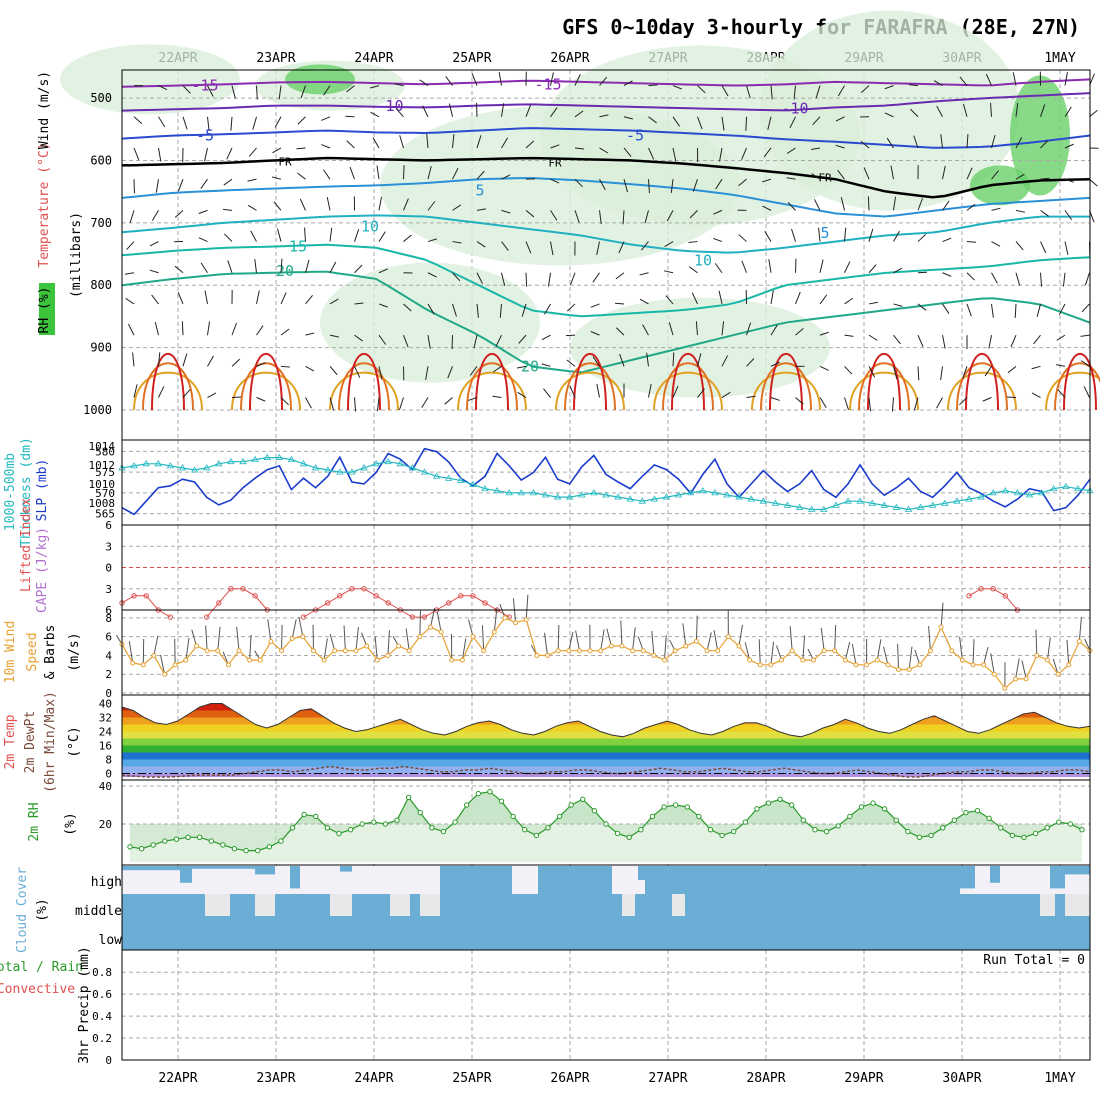 This screenshot has width=1100, height=1100. Describe the element at coordinates (606, 653) in the screenshot. I see `wind-speed-line` at that location.